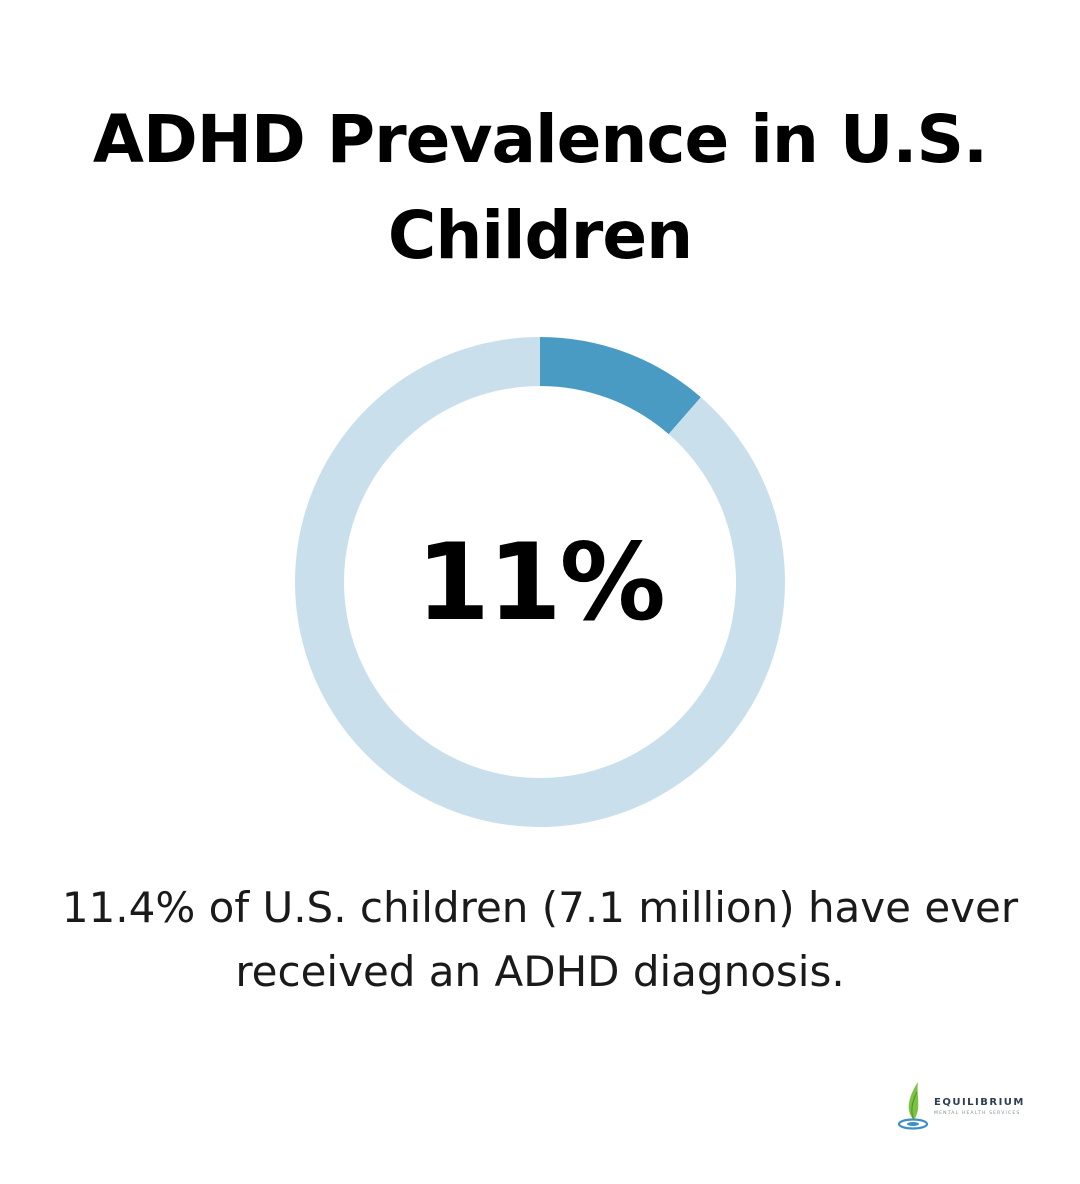  I want to click on chart-title: ADHD Prevalence in U.S. Children, so click(540, 187).